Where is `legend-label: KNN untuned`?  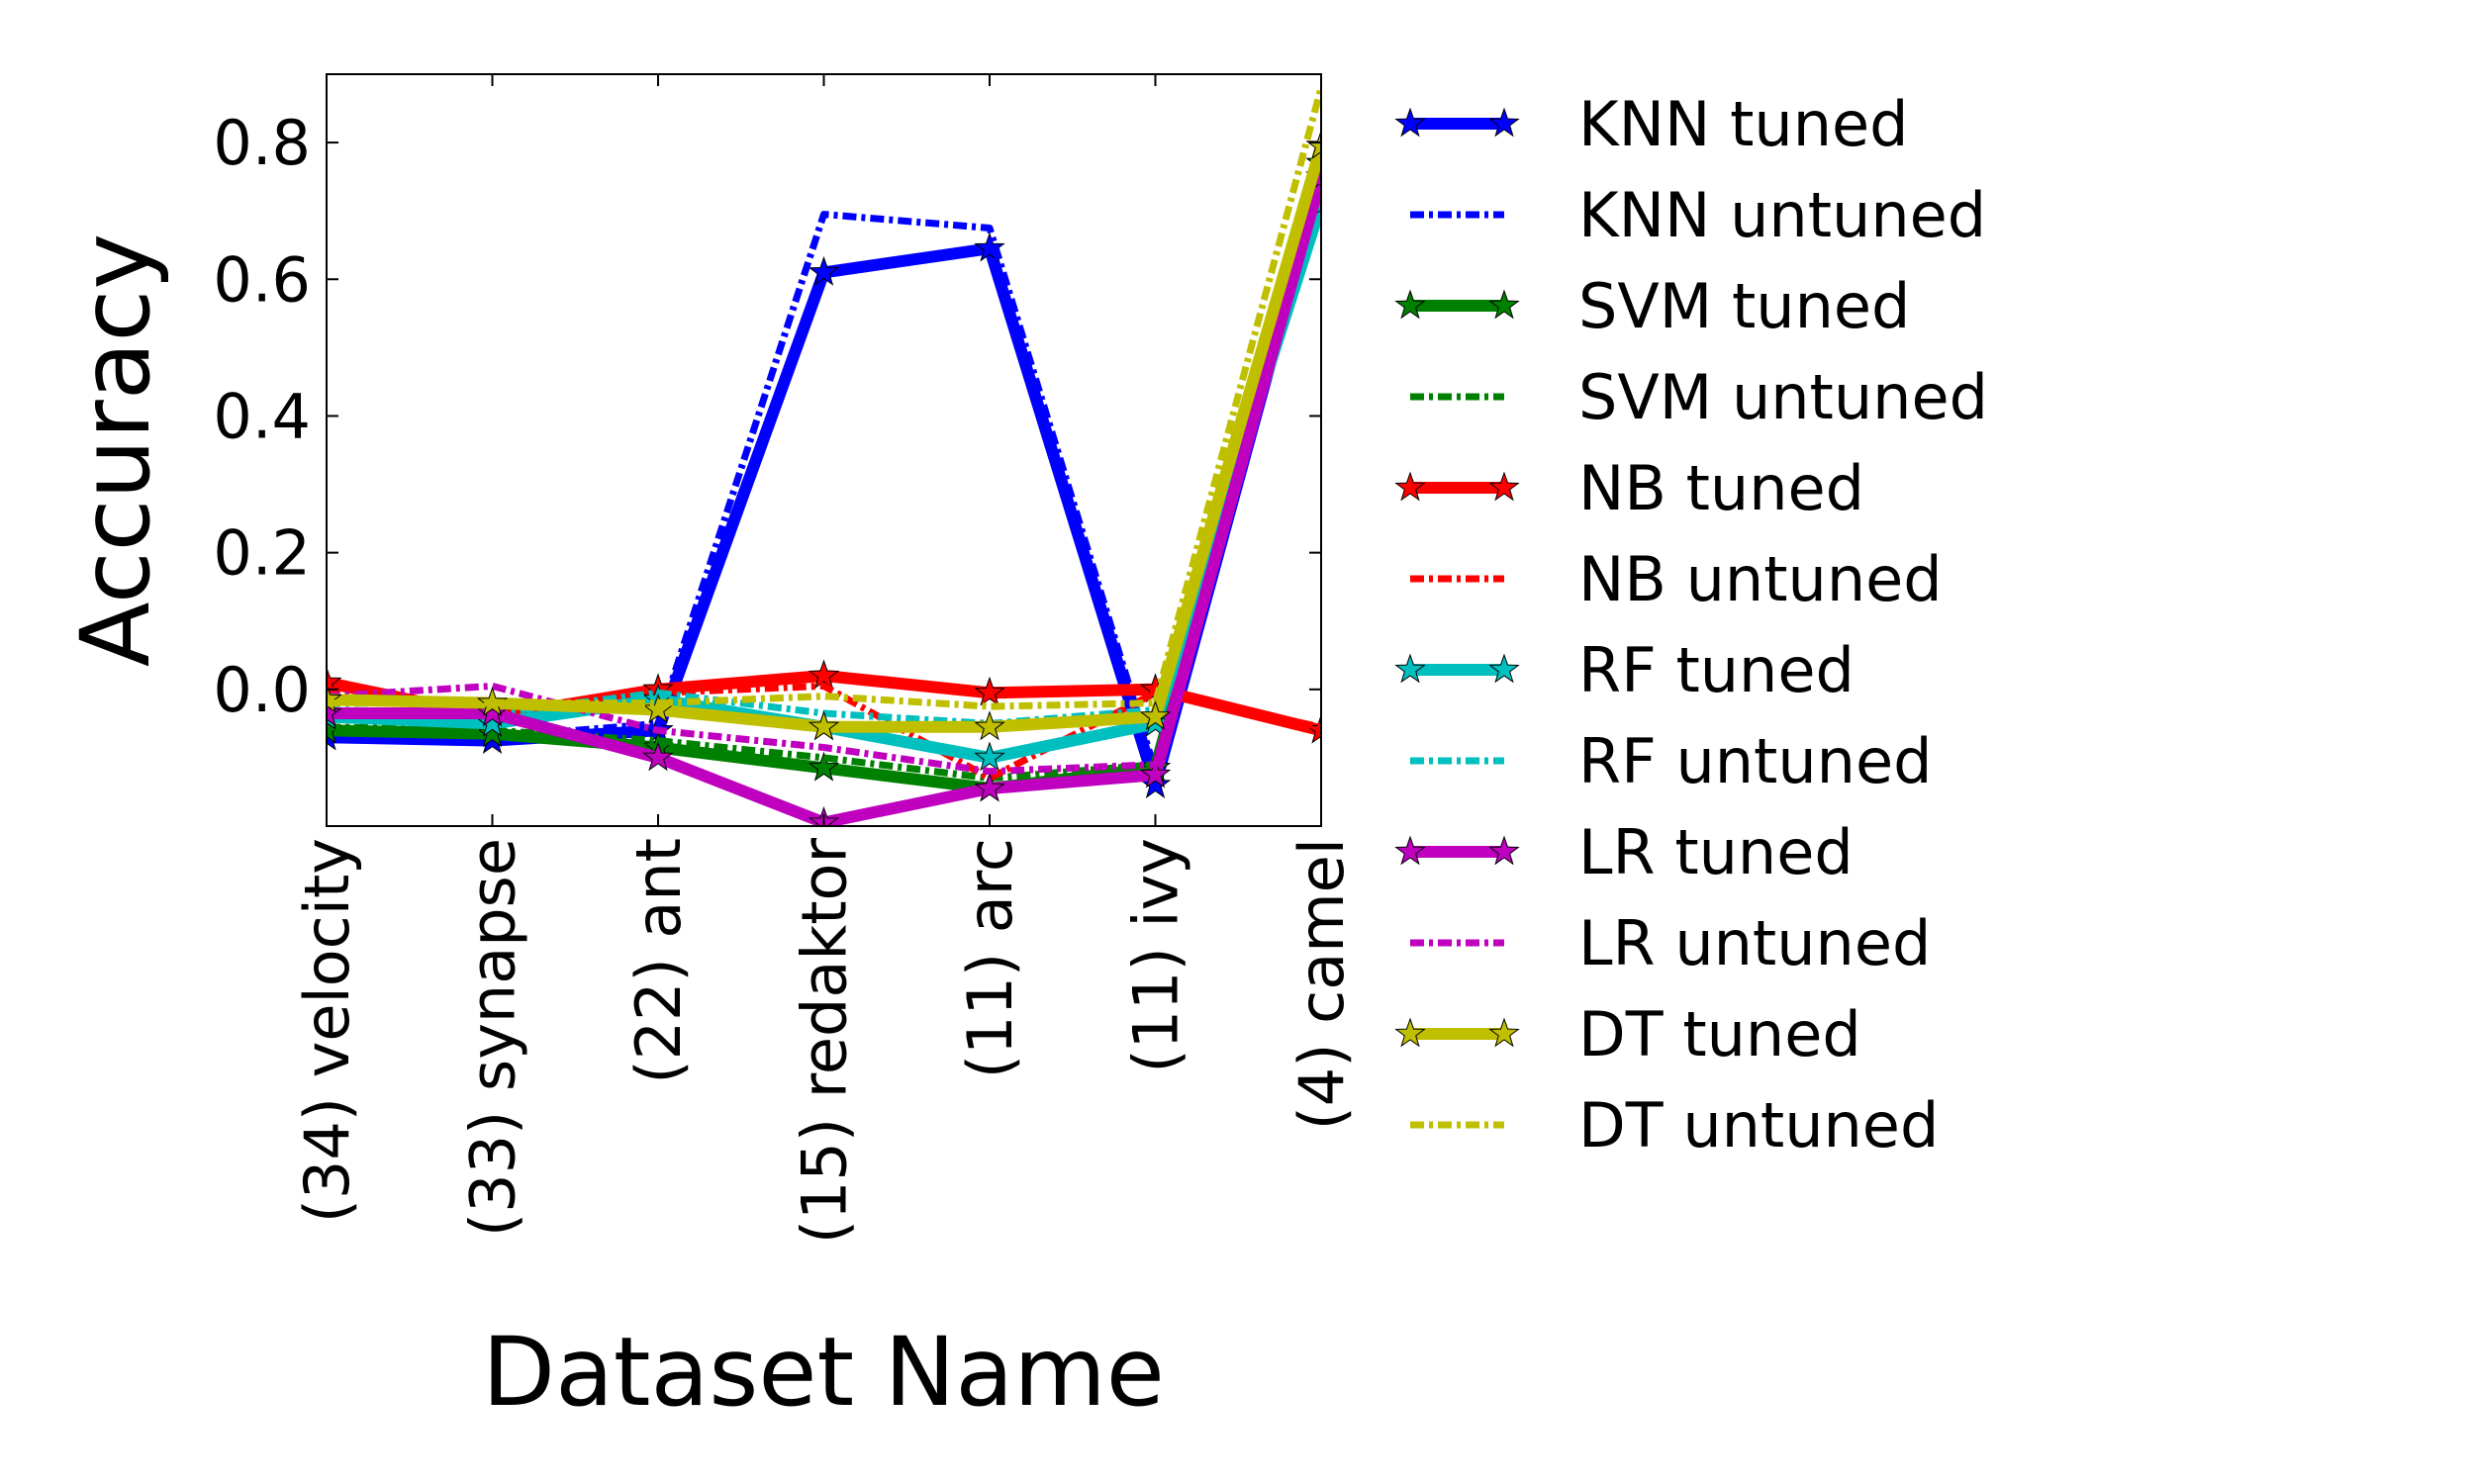 legend-label: KNN untuned is located at coordinates (1782, 215).